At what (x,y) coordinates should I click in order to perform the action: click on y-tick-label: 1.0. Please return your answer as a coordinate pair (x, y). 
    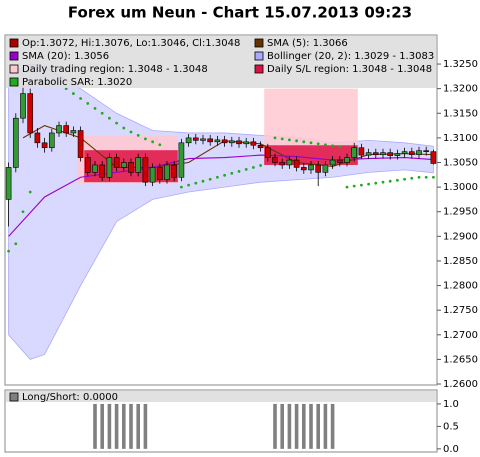
    Looking at the image, I should click on (451, 404).